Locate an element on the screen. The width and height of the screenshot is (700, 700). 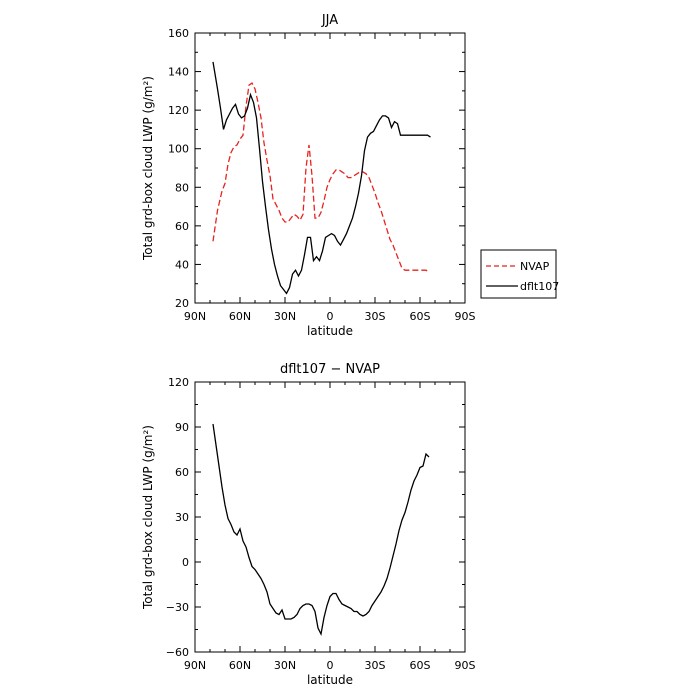
y-tick-label: 140 is located at coordinates (178, 72).